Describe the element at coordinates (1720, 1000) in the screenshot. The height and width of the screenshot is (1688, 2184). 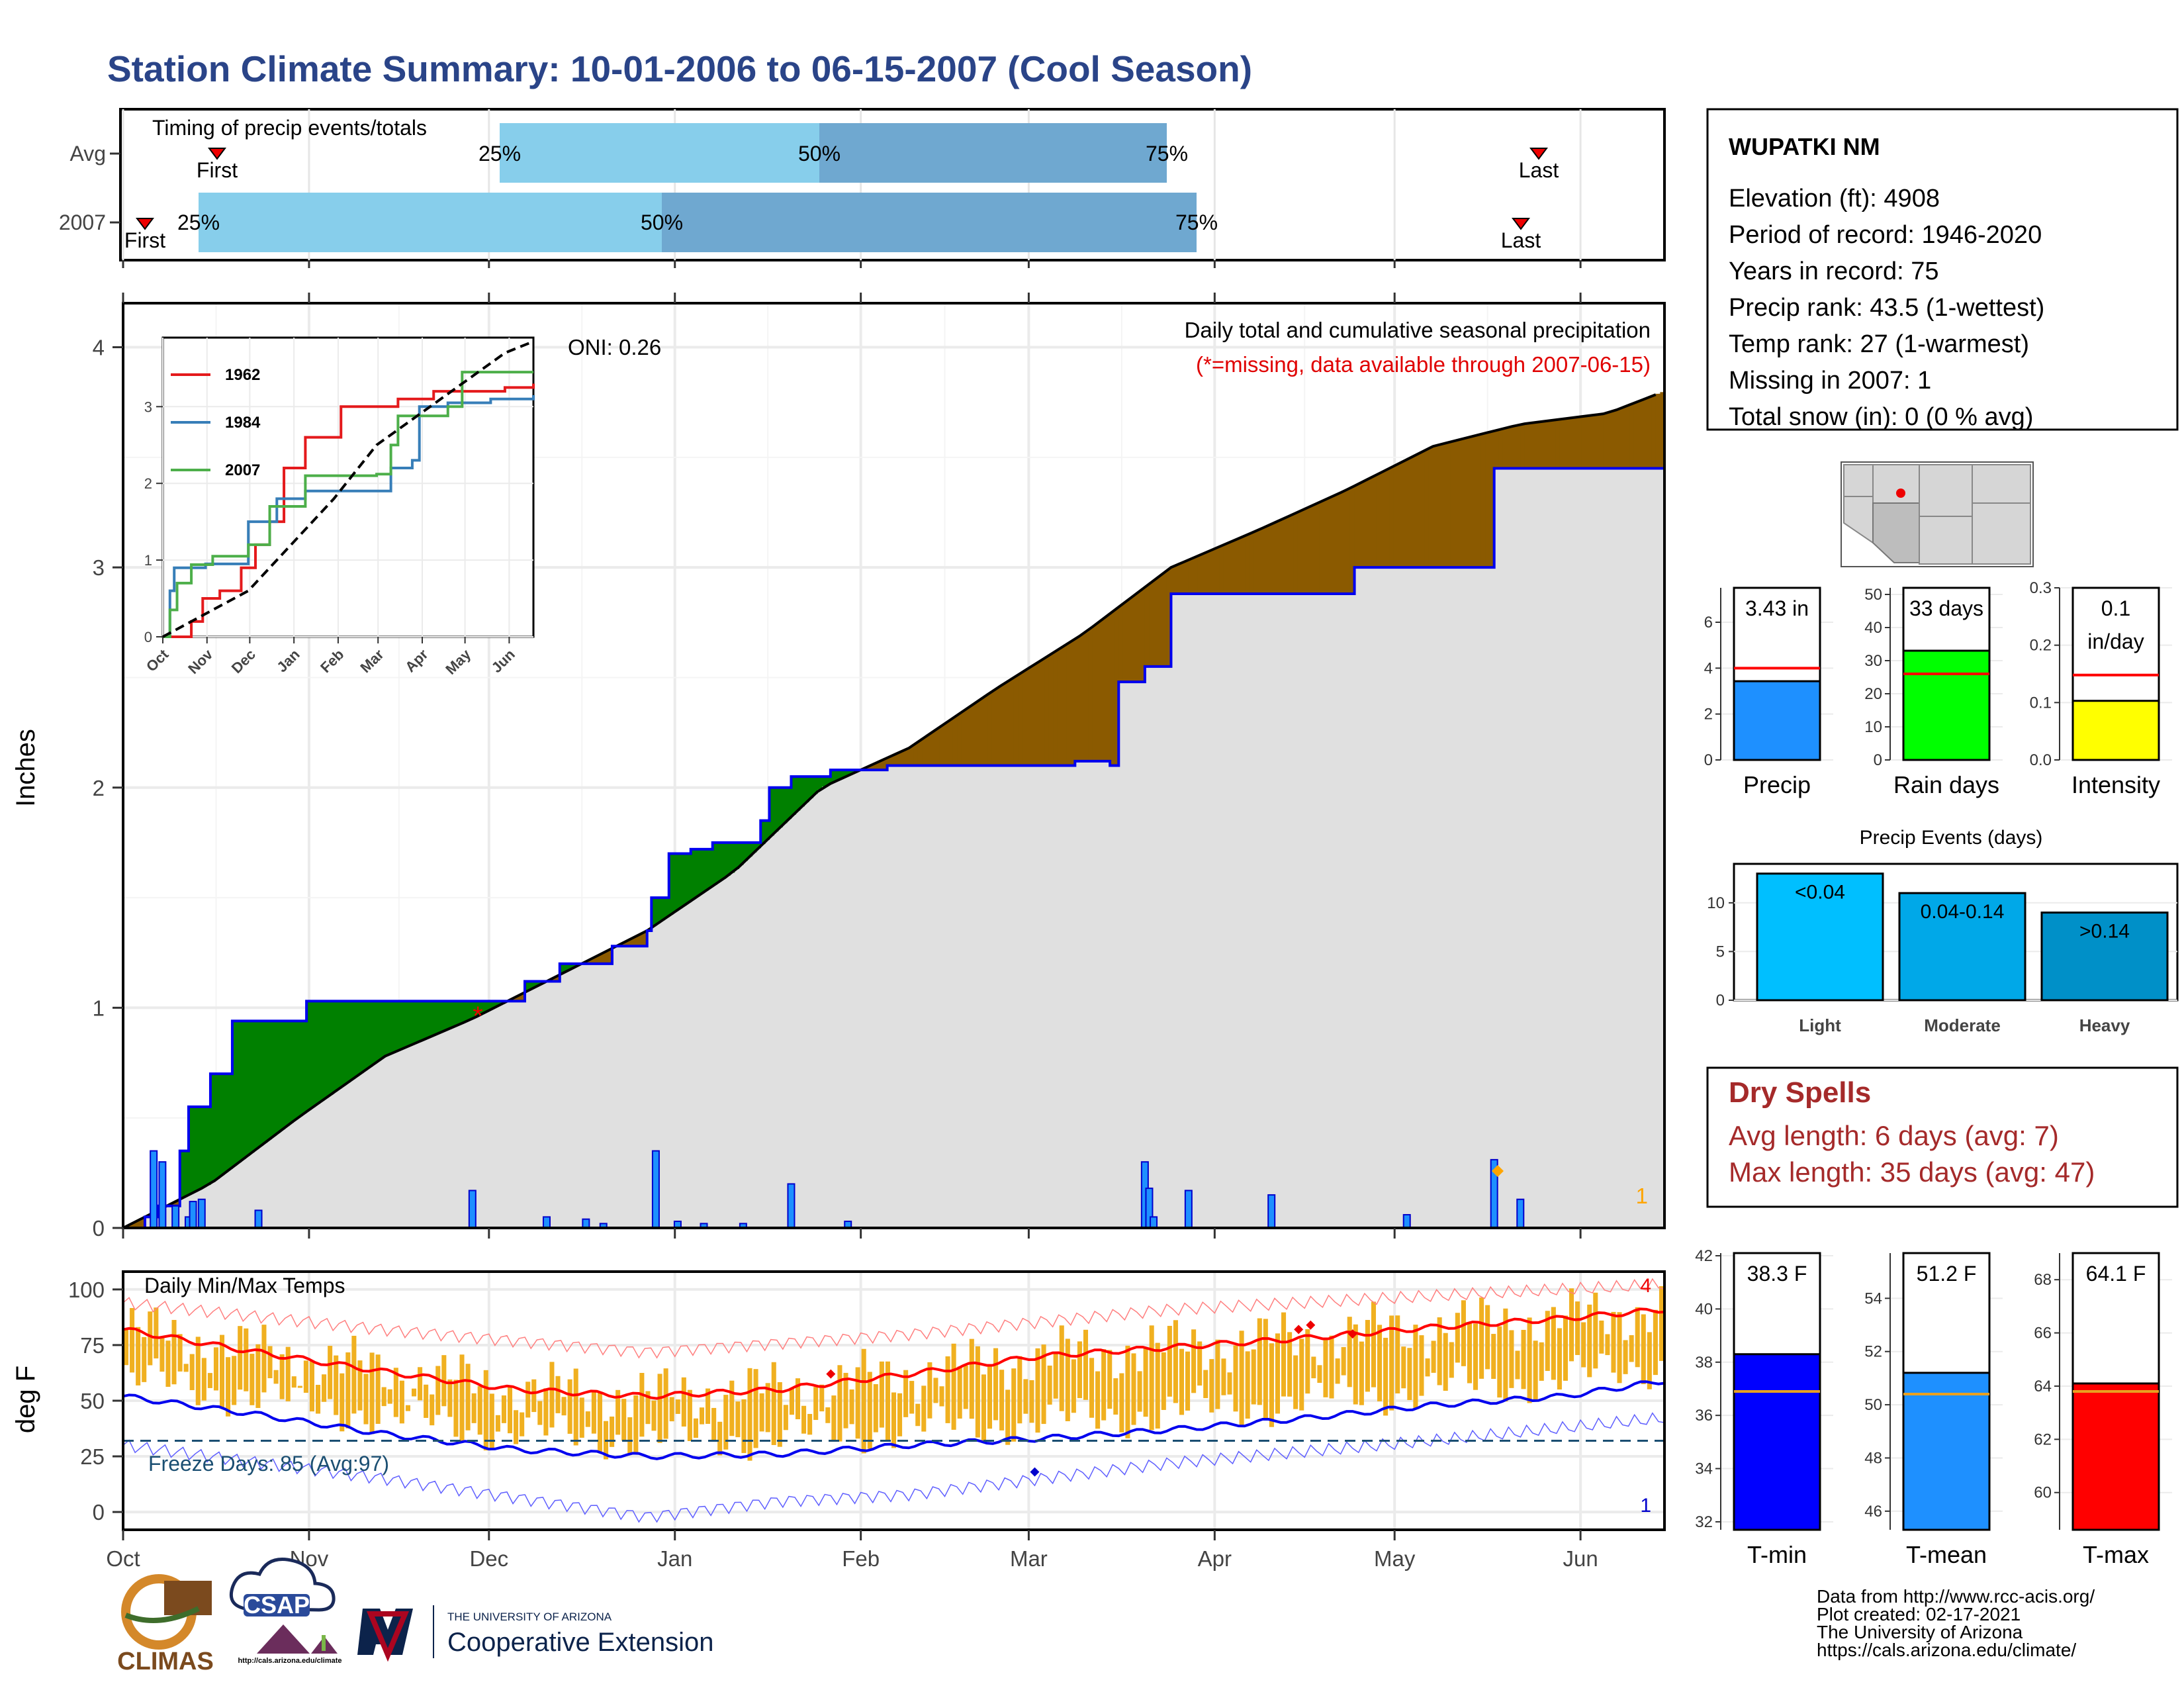
I see `events-ytick-label: 0` at that location.